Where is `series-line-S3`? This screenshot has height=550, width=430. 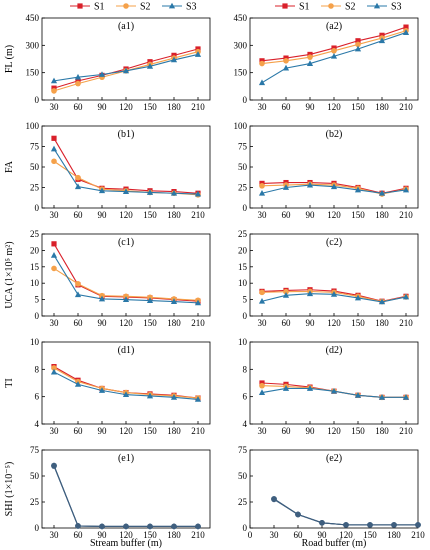 series-line-S3 is located at coordinates (125, 496).